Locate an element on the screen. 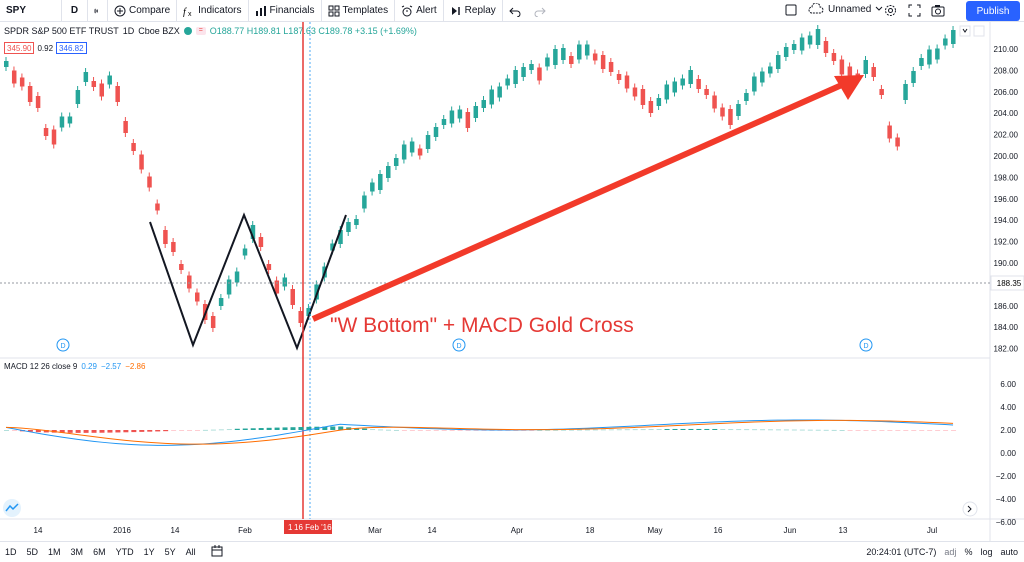 Image resolution: width=1024 pixels, height=562 pixels. undo-icon is located at coordinates (515, 11).